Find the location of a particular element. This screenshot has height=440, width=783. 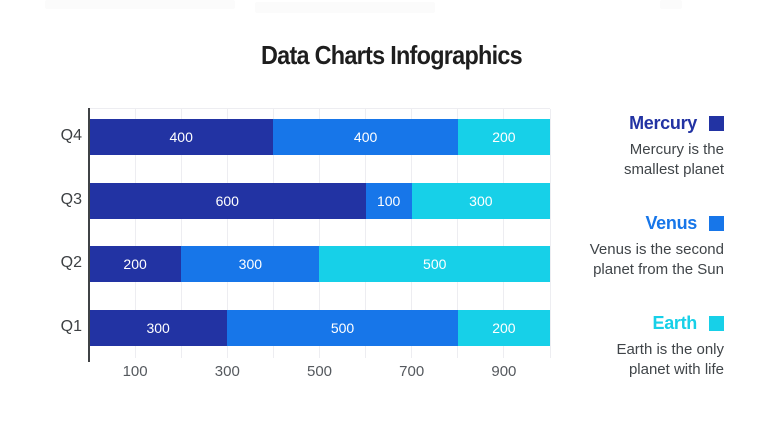

bar-value-label: 600 is located at coordinates (227, 201).